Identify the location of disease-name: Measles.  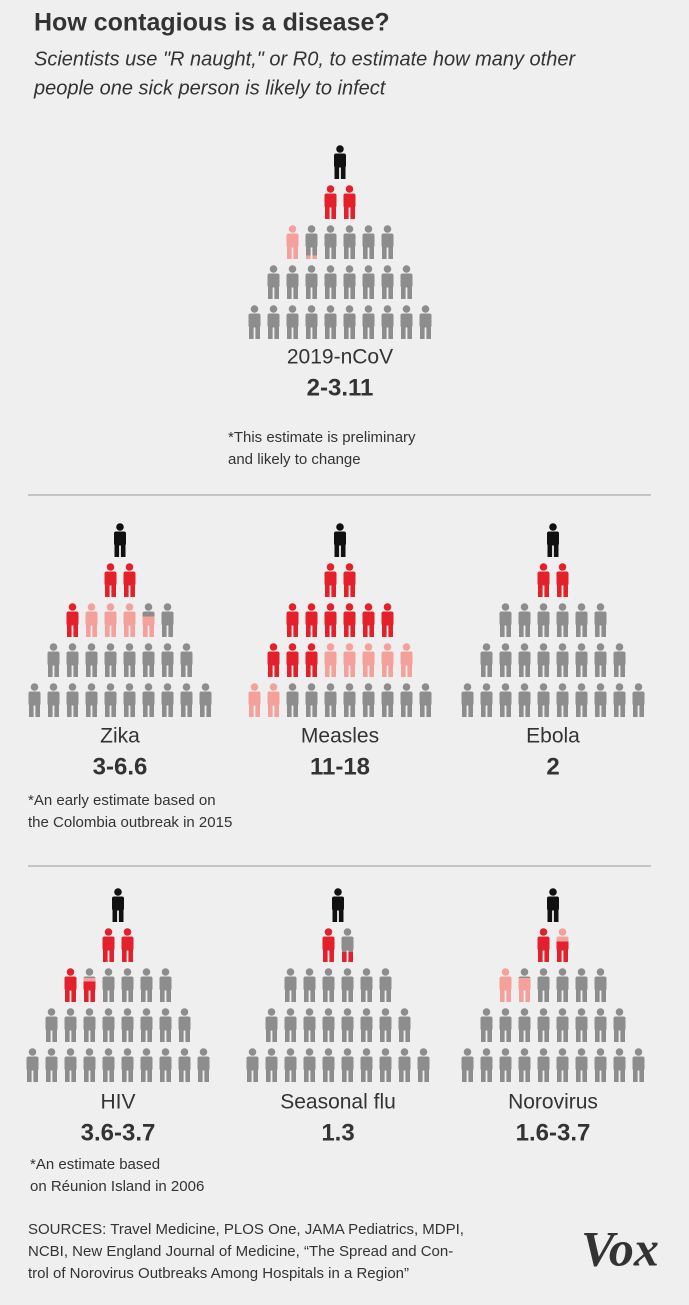
(340, 736).